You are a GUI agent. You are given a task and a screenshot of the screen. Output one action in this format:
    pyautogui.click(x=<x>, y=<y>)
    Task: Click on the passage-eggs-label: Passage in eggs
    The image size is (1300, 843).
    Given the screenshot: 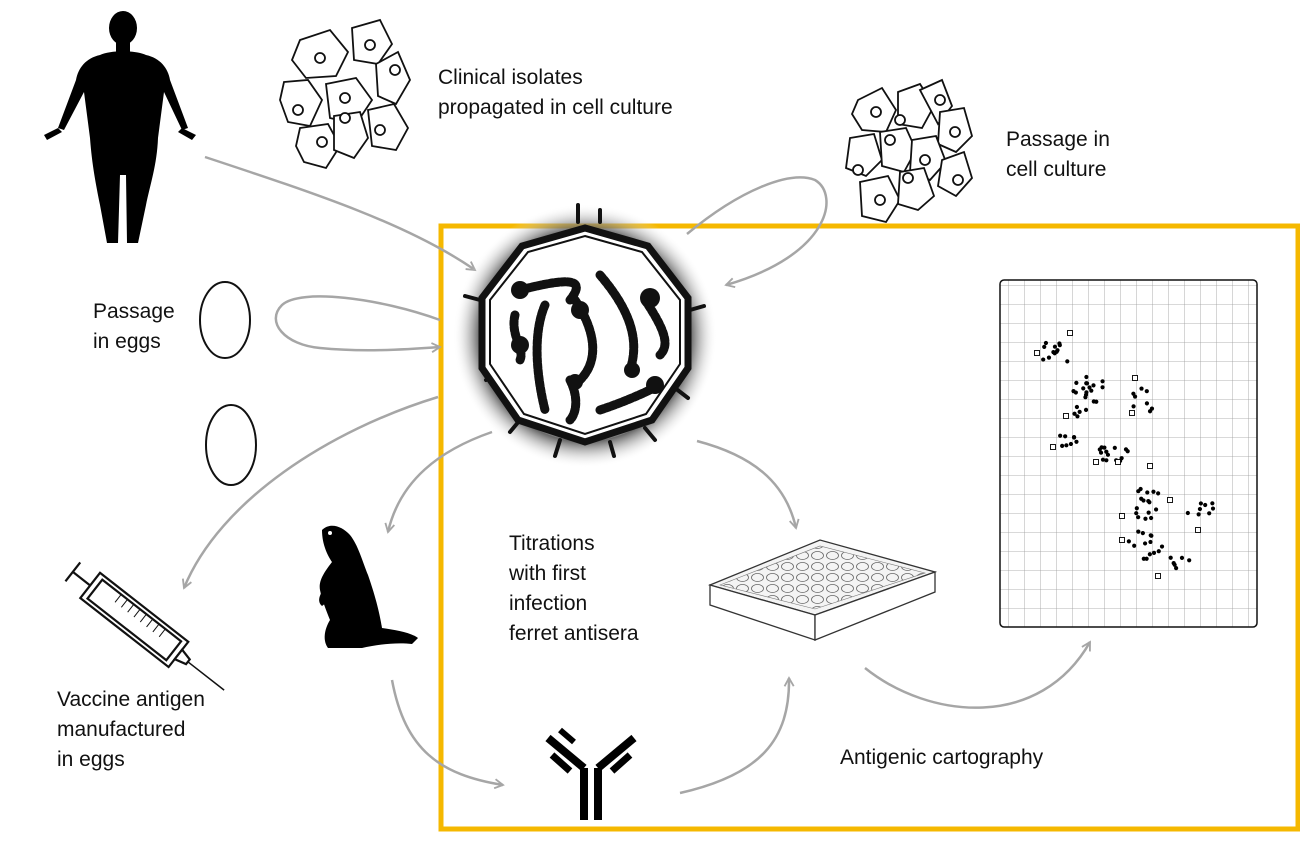 What is the action you would take?
    pyautogui.click(x=134, y=326)
    